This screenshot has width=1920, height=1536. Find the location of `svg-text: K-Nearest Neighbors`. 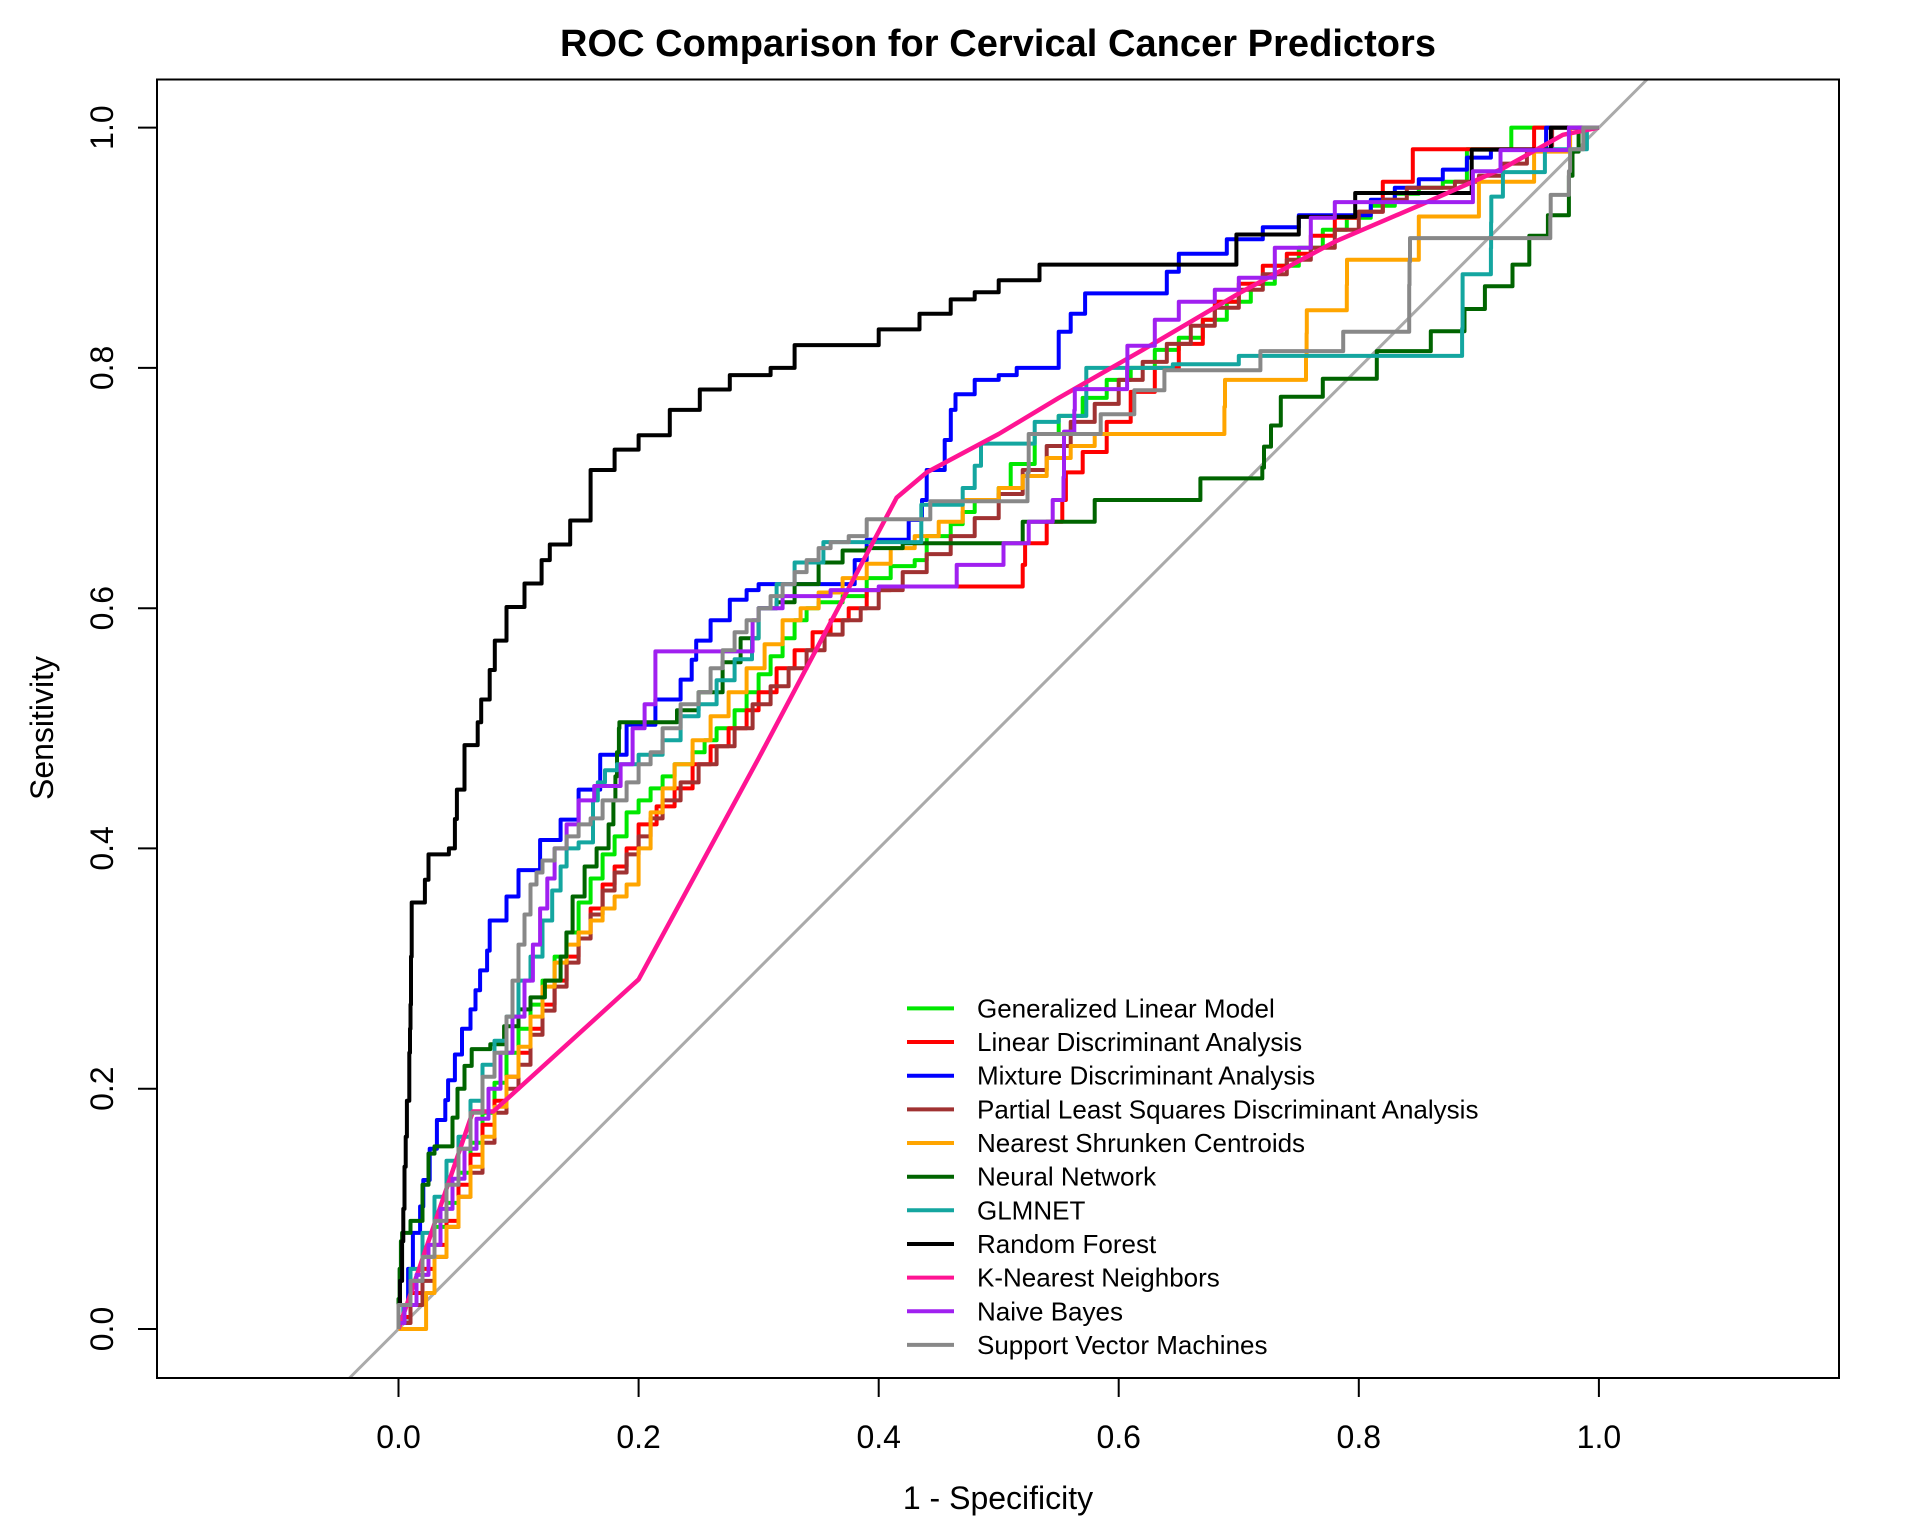

svg-text: K-Nearest Neighbors is located at coordinates (1098, 1278).